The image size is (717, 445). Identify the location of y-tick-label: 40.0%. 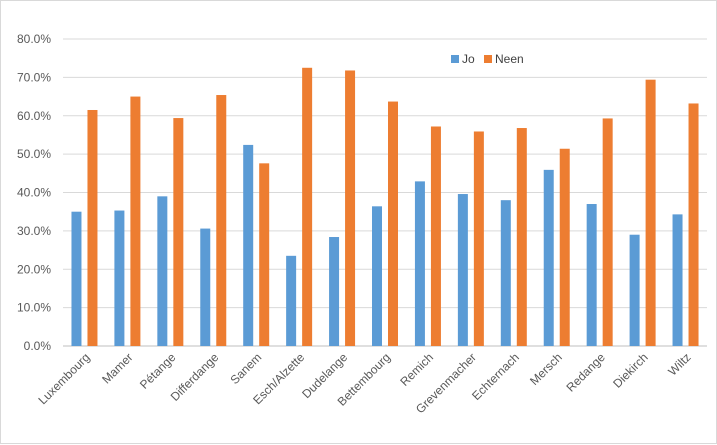
(34, 193).